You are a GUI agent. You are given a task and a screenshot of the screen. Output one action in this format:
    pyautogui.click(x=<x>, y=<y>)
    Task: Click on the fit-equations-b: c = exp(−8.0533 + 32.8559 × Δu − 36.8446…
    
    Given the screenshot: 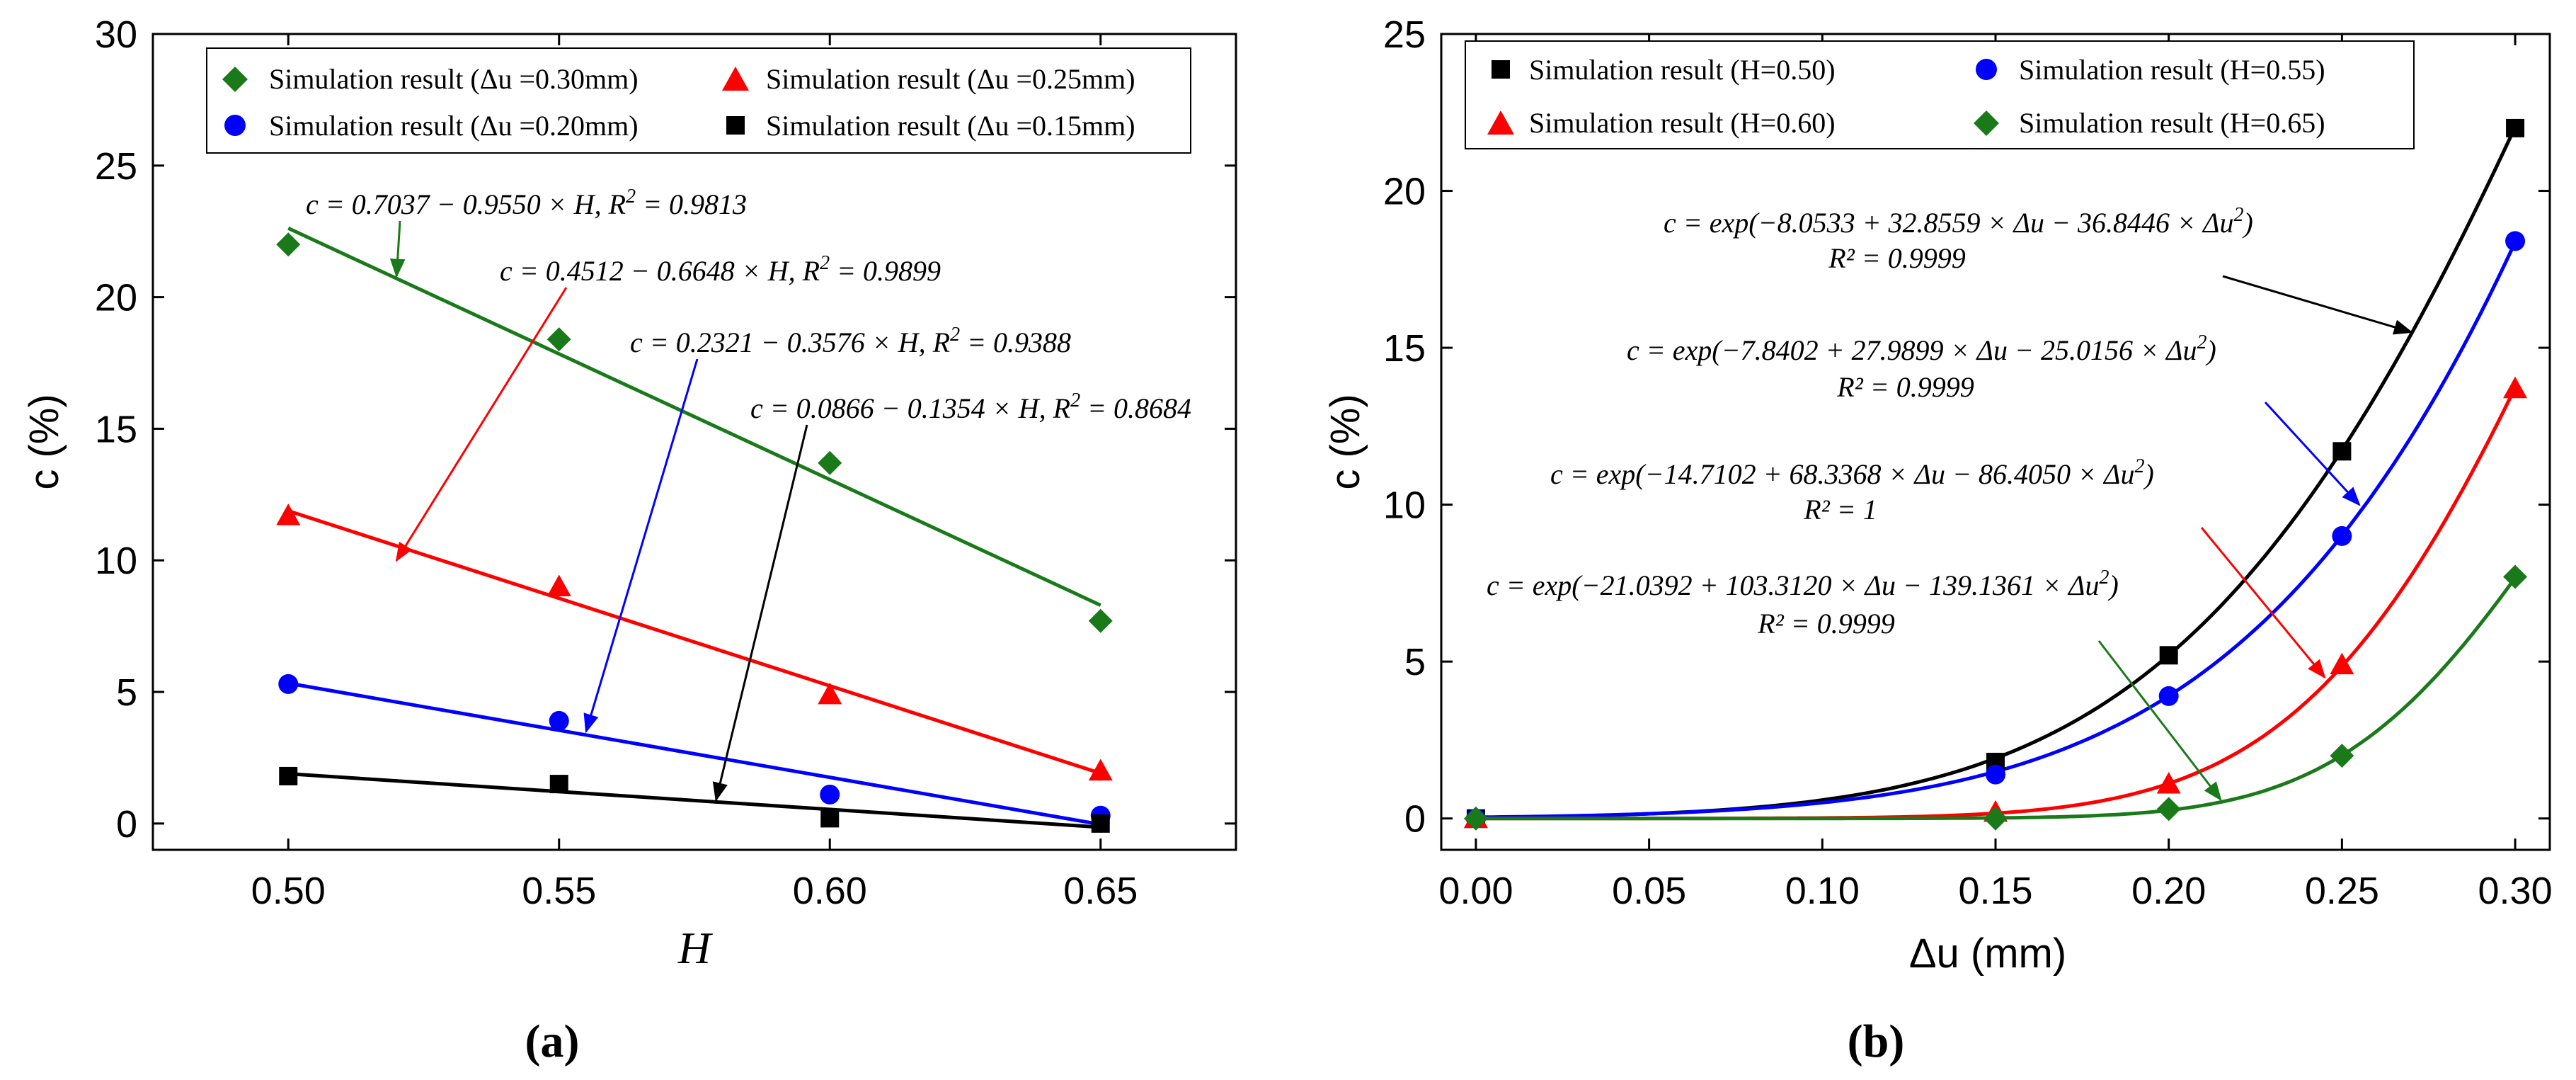 What is the action you would take?
    pyautogui.click(x=1870, y=422)
    